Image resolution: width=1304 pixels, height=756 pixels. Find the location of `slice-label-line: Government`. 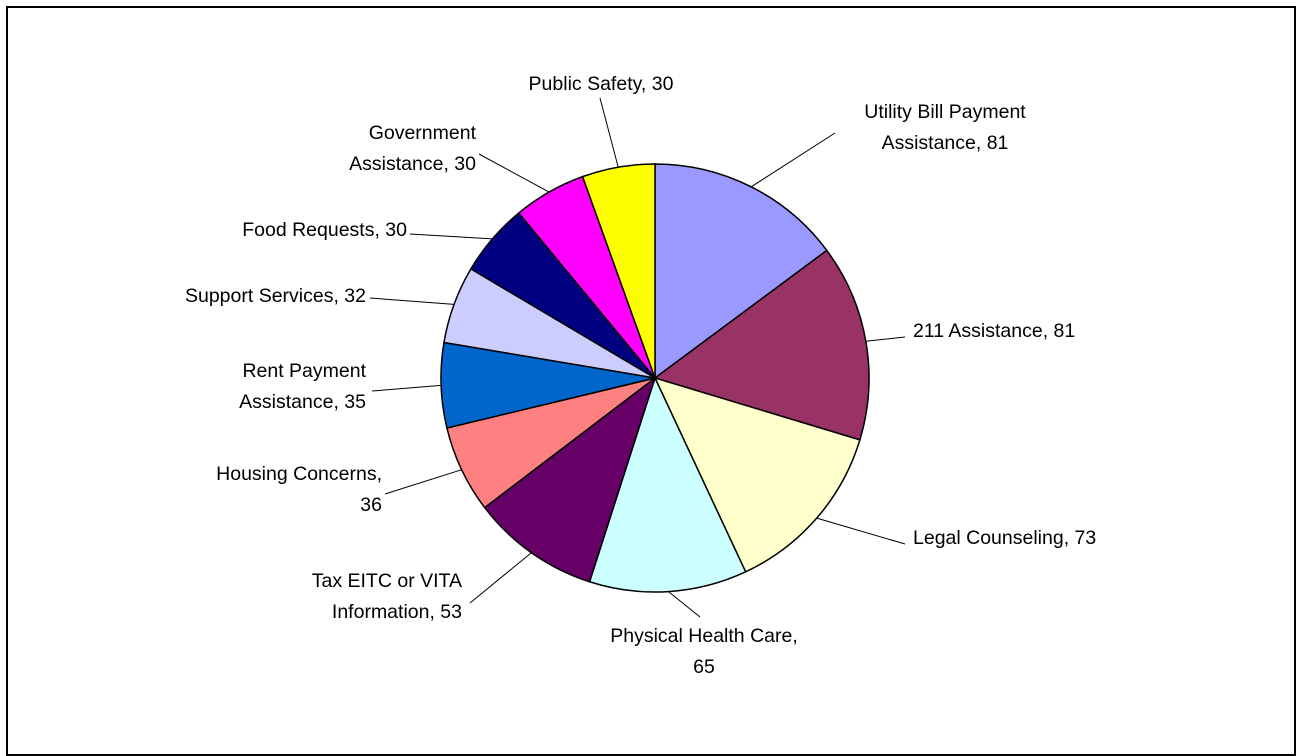

slice-label-line: Government is located at coordinates (423, 133).